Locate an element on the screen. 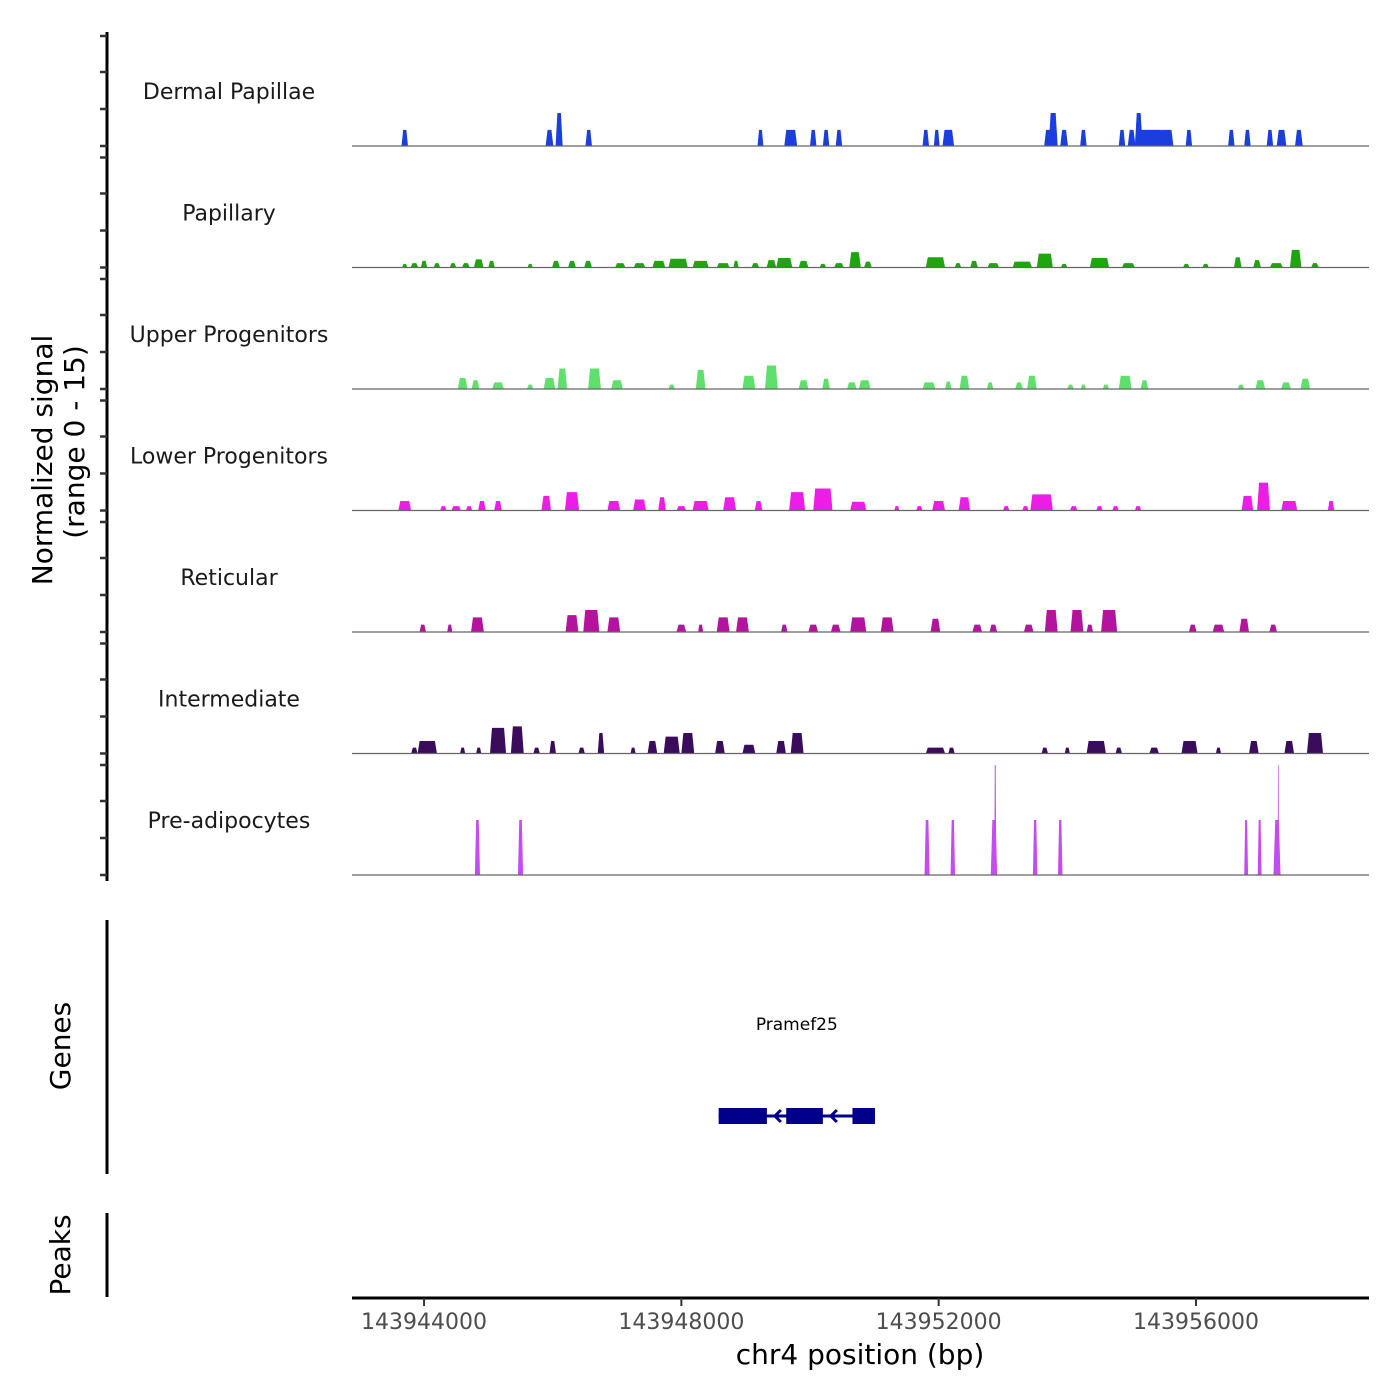 The height and width of the screenshot is (1400, 1400). track-lower-progenitors: Lower Progenitors is located at coordinates (749, 478).